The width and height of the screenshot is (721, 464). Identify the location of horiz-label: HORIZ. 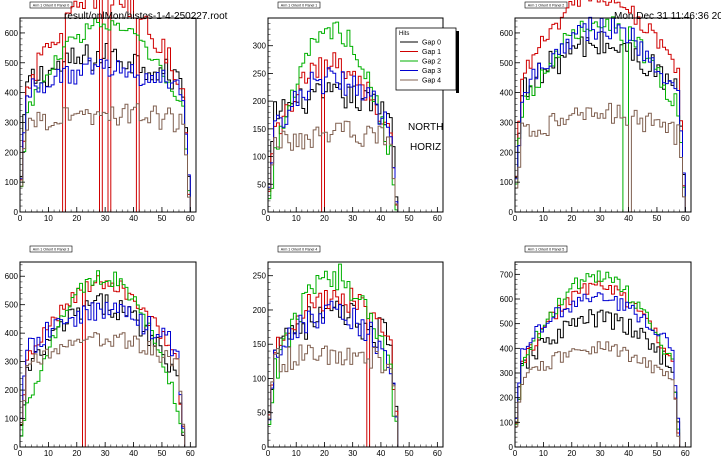
(425, 147).